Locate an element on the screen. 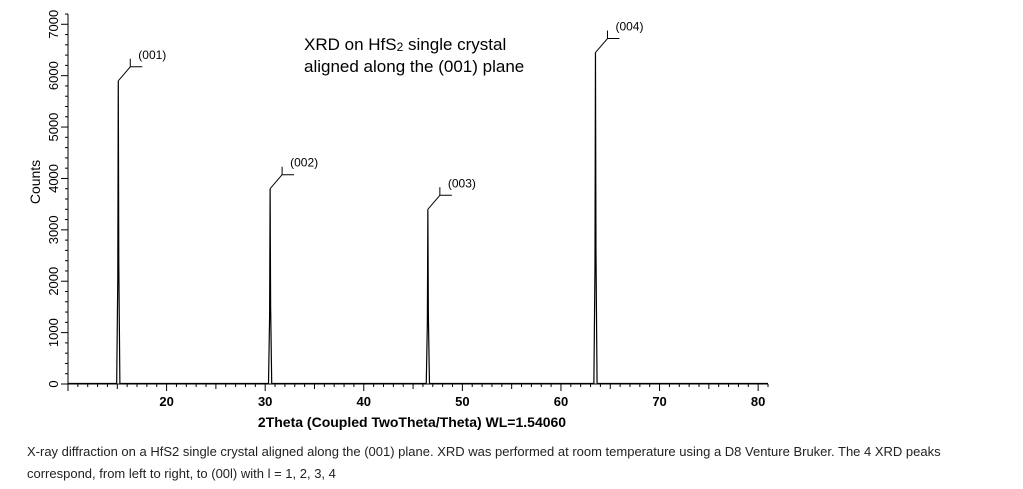 The image size is (1023, 489). x-tick-label: 20 is located at coordinates (166, 401).